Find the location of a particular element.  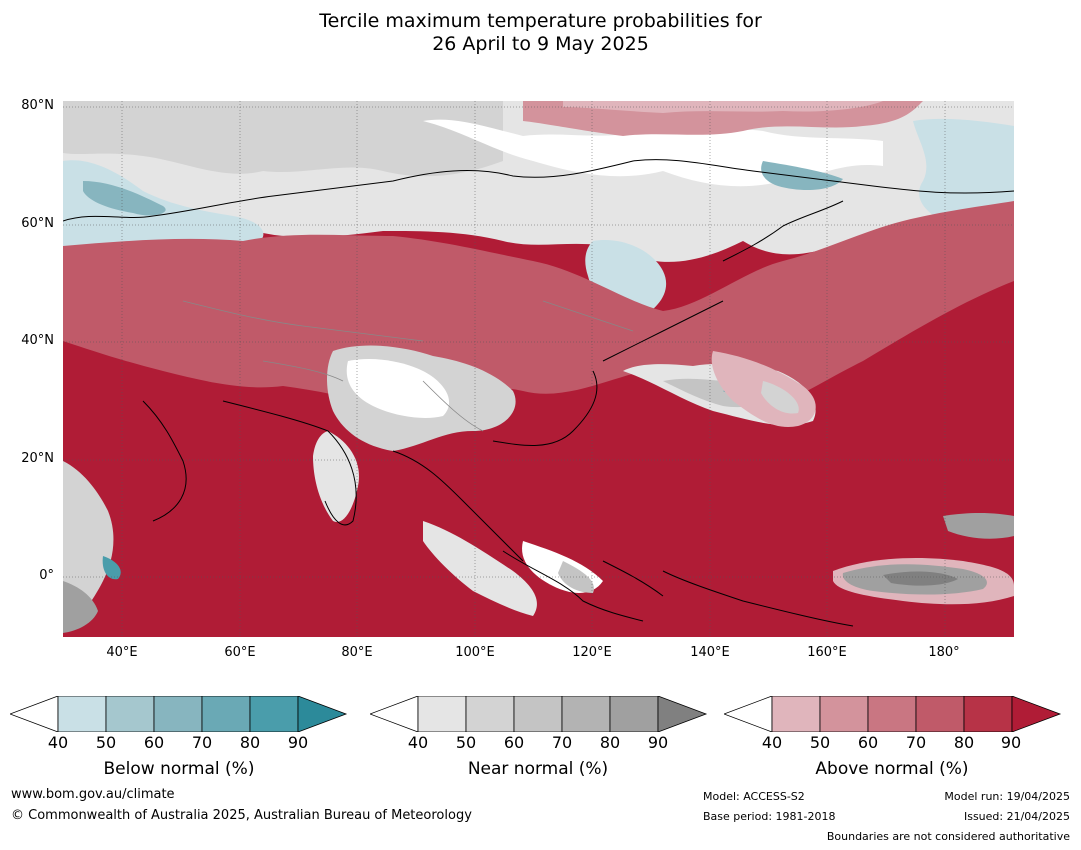

cb-below-tick: 50 is located at coordinates (106, 742).